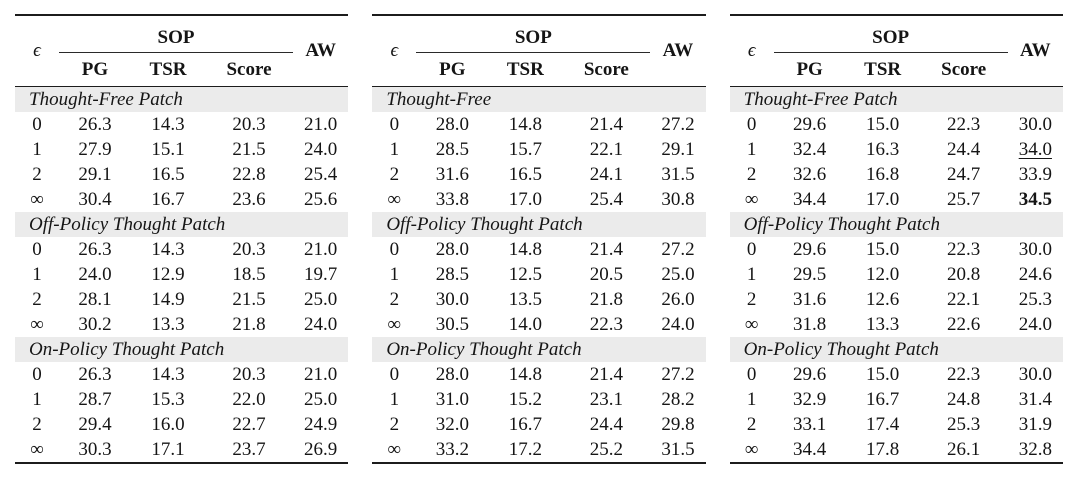 This screenshot has height=490, width=1080. What do you see at coordinates (964, 274) in the screenshot?
I see `value-cell: 20.8` at bounding box center [964, 274].